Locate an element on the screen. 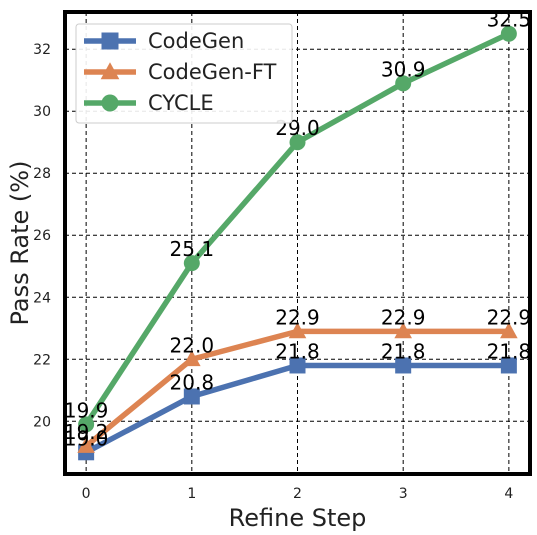  x-tick-label: 1 is located at coordinates (191, 494).